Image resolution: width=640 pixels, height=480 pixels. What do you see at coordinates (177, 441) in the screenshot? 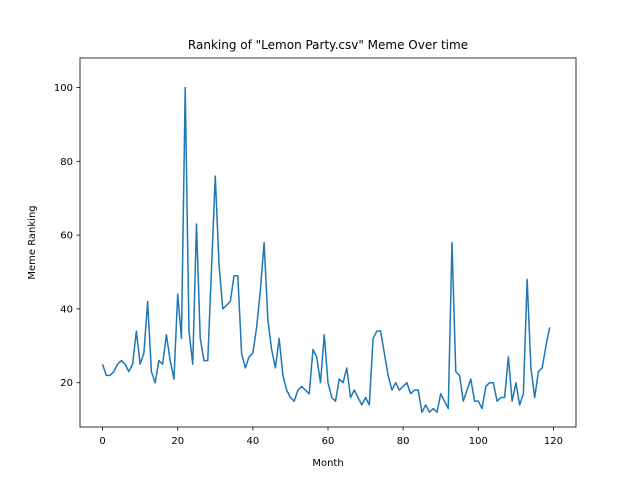
I see `x-tick-label-20: 20` at bounding box center [177, 441].